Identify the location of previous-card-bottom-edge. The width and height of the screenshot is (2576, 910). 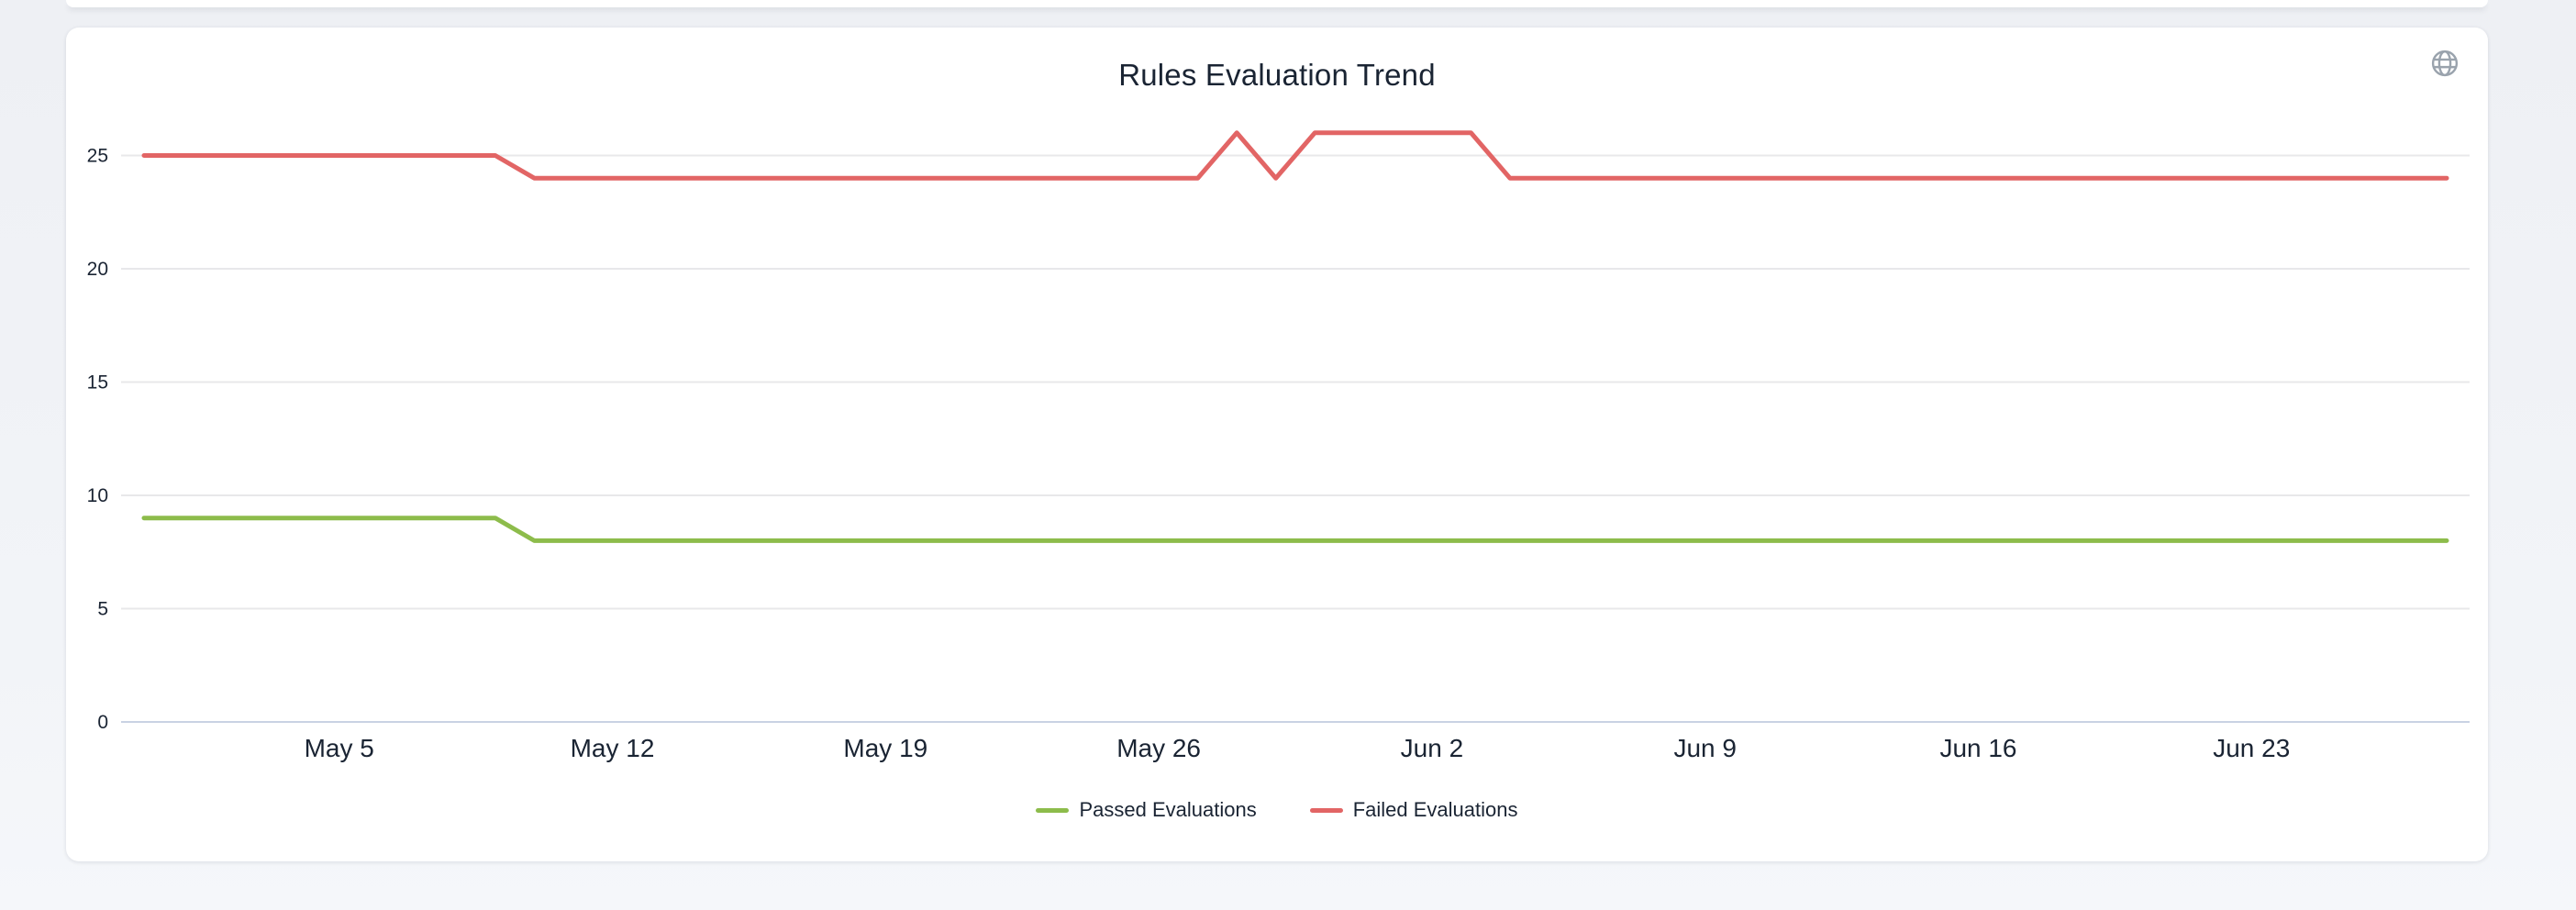
(1277, 3).